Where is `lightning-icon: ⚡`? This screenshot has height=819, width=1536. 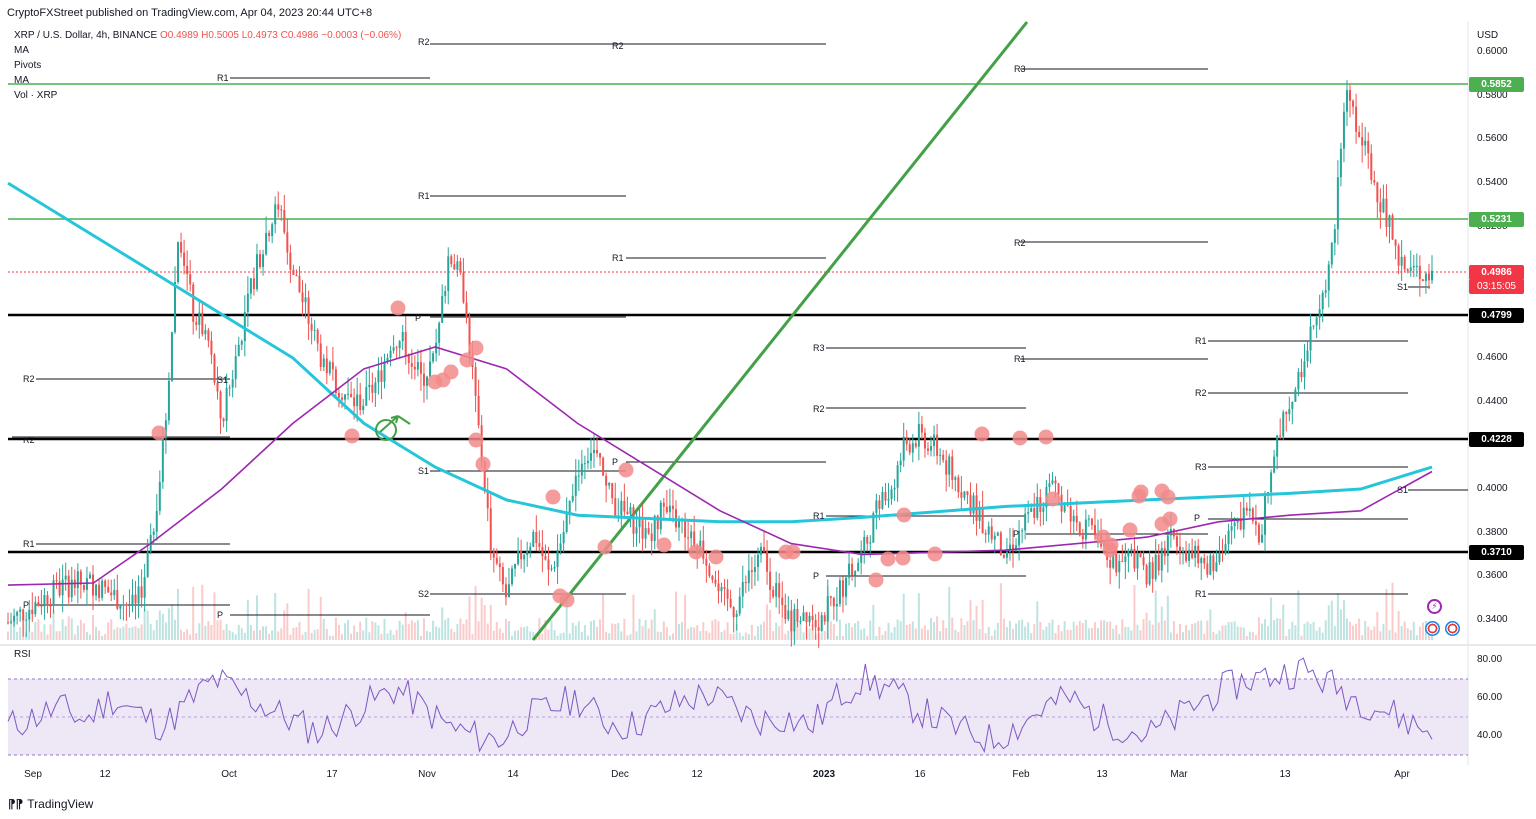 lightning-icon: ⚡ is located at coordinates (1434, 606).